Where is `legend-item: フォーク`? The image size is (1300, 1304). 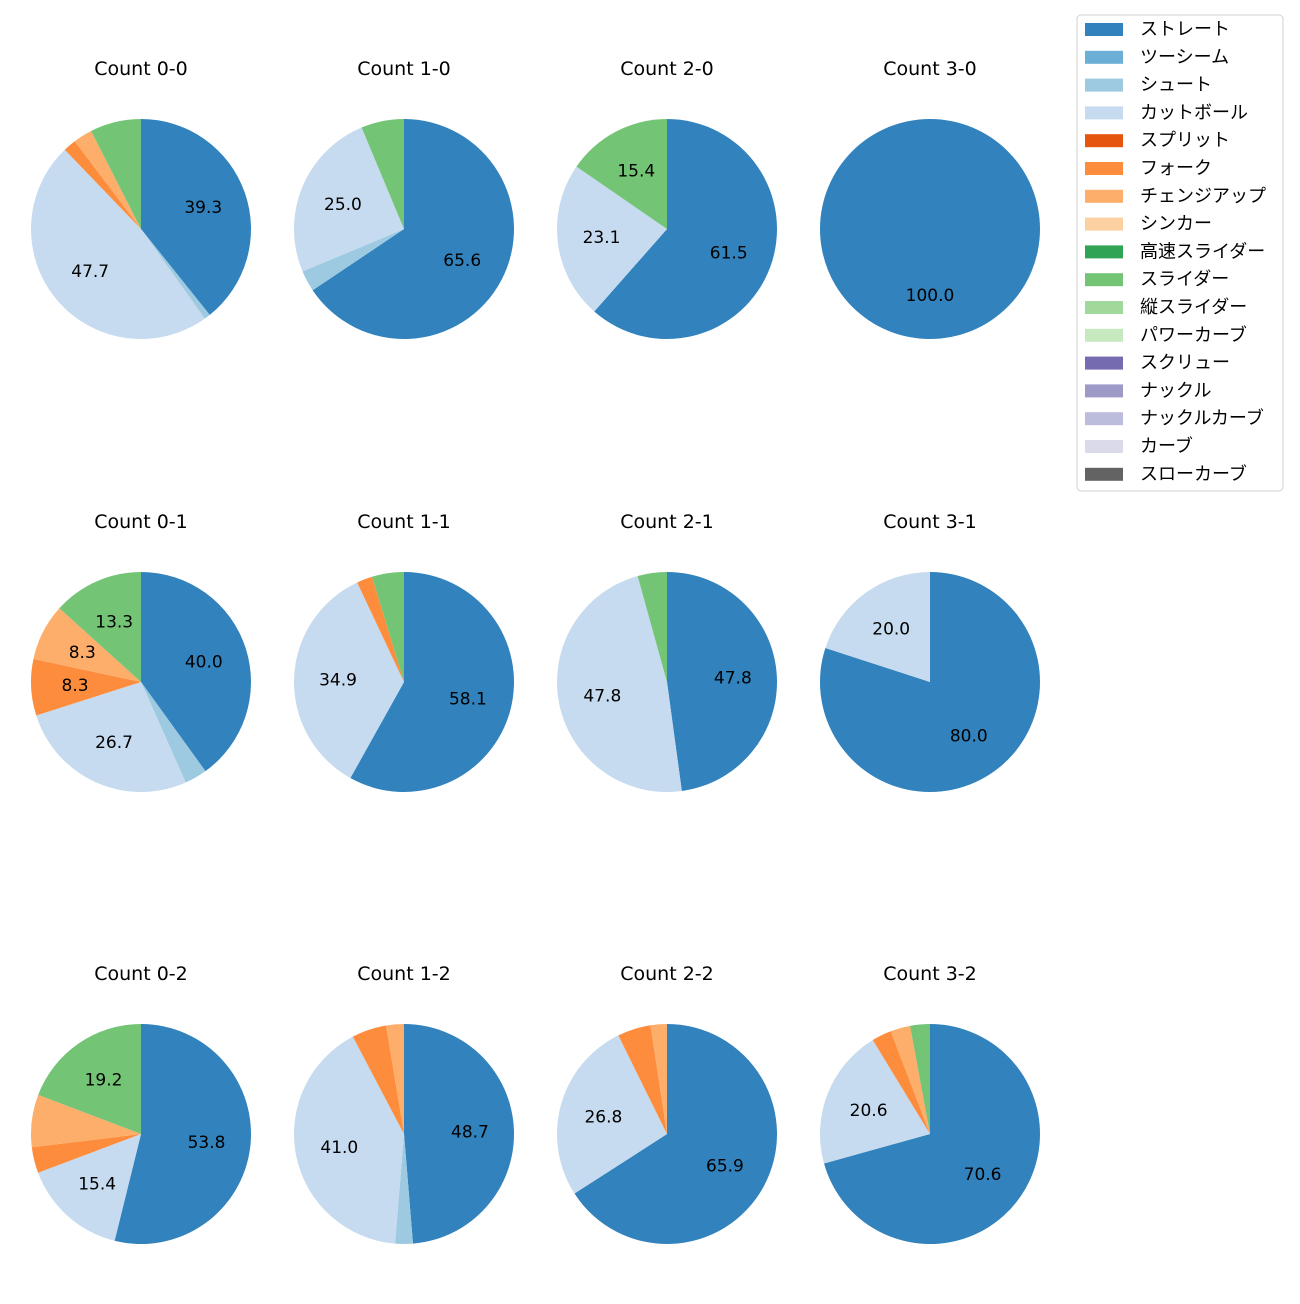 legend-item: フォーク is located at coordinates (1148, 168).